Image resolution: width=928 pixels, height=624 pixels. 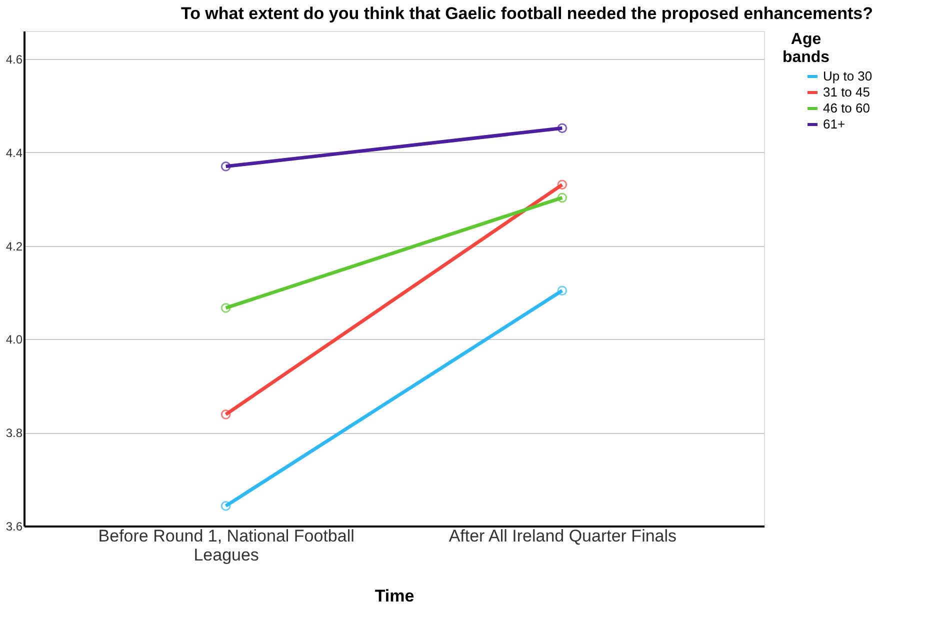 I want to click on legend-label: 46 to 60, so click(x=846, y=108).